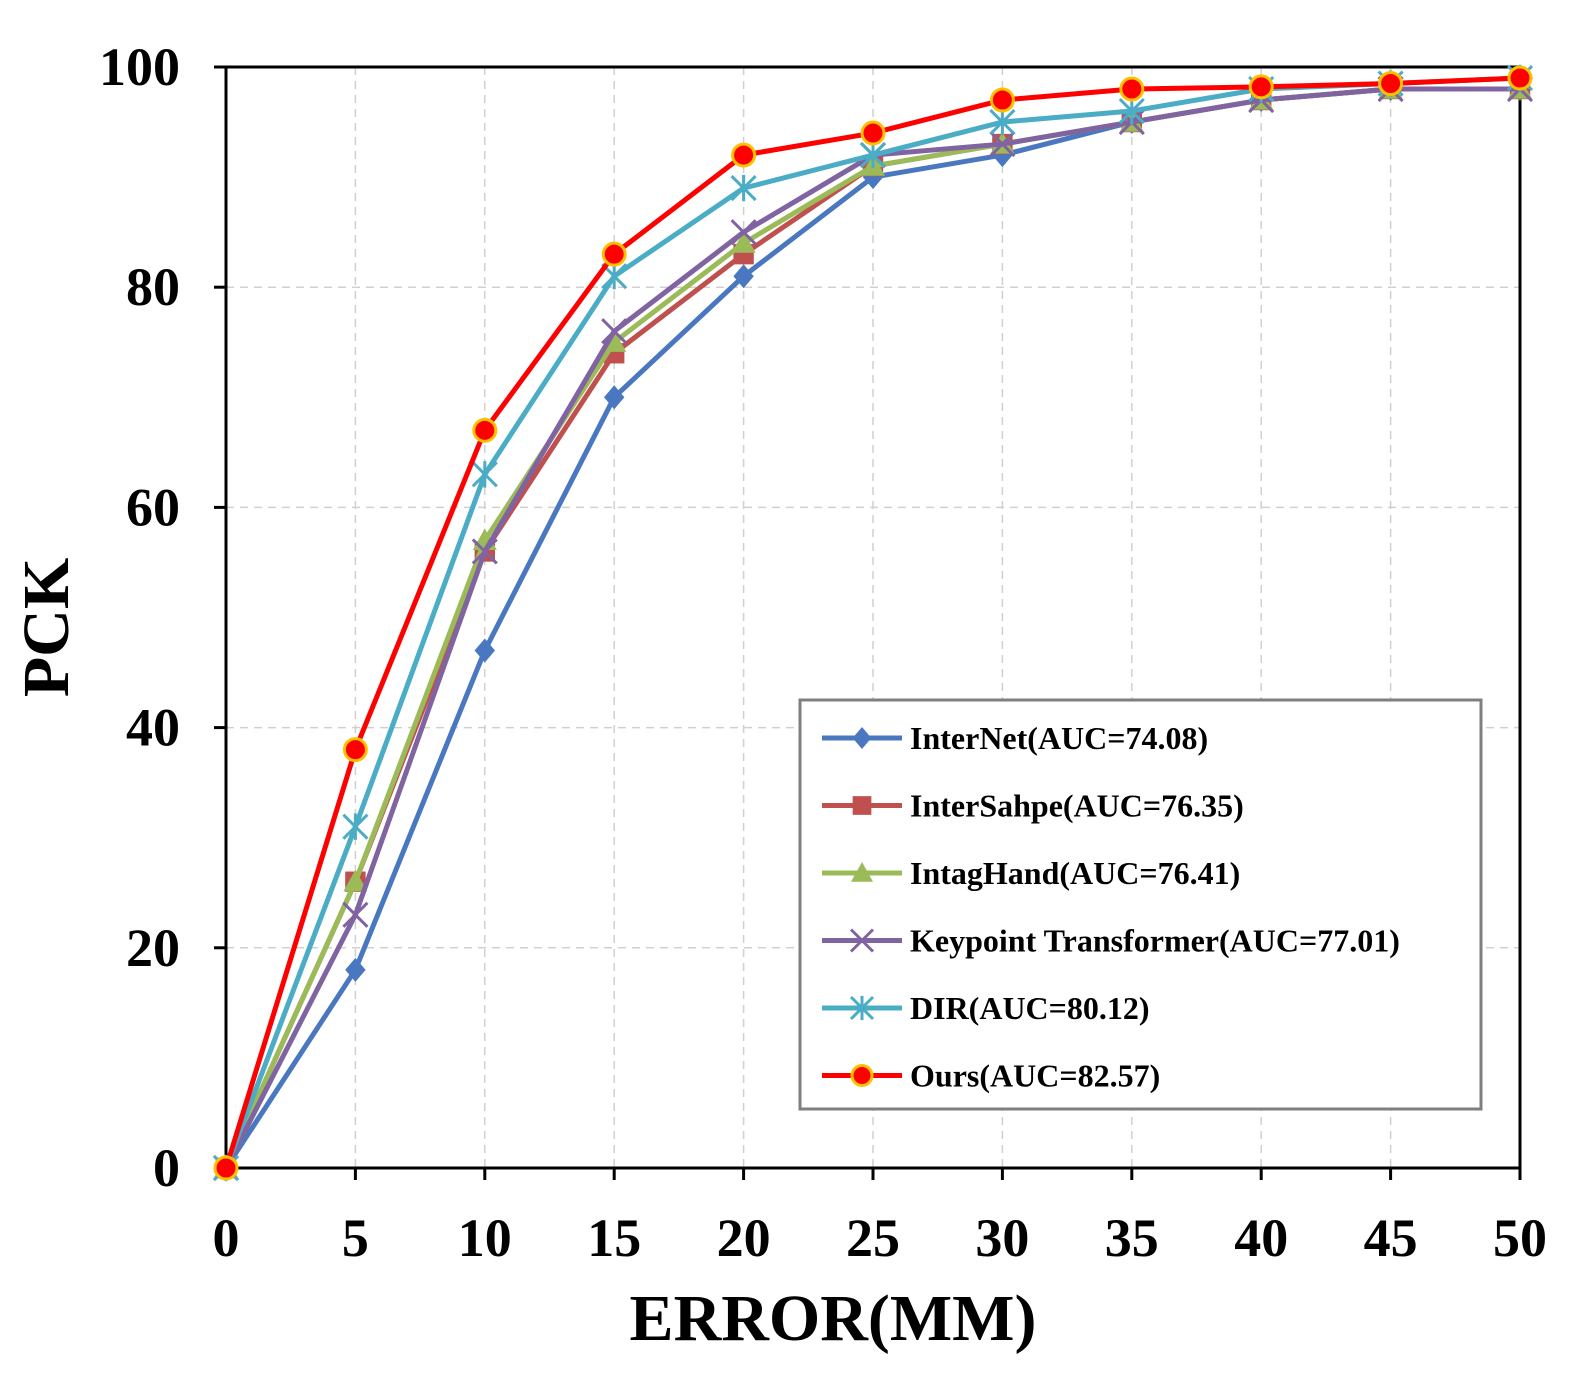  I want to click on y-tick-label: 80, so click(153, 287).